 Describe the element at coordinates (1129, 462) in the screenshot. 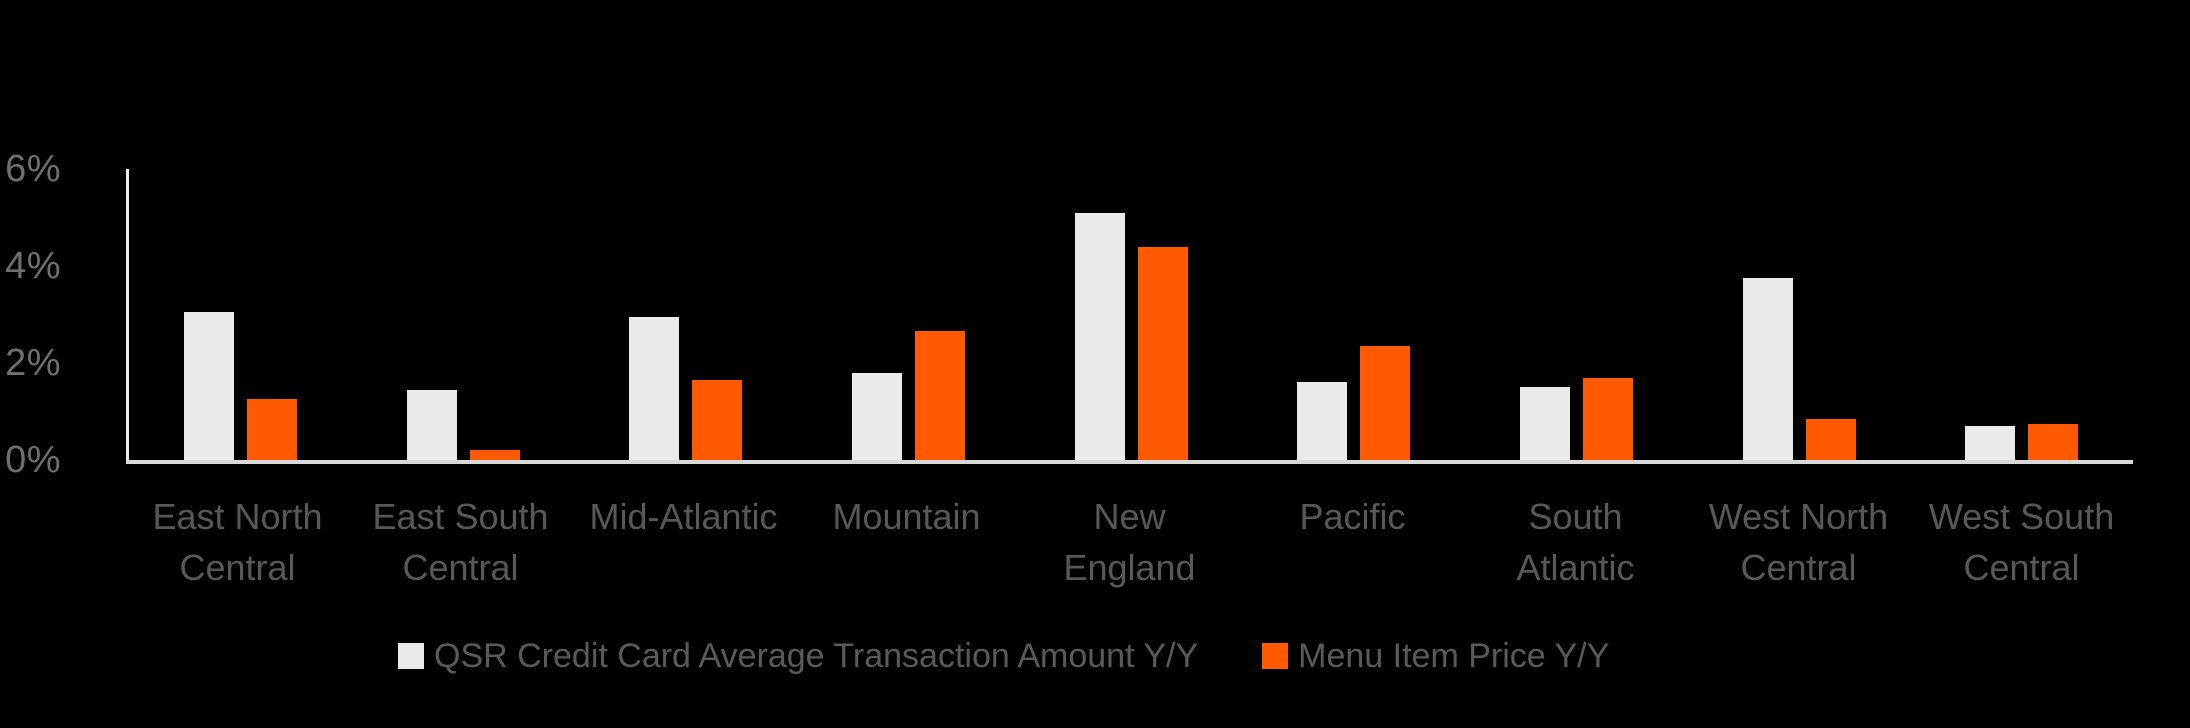

I see `x-axis-line` at that location.